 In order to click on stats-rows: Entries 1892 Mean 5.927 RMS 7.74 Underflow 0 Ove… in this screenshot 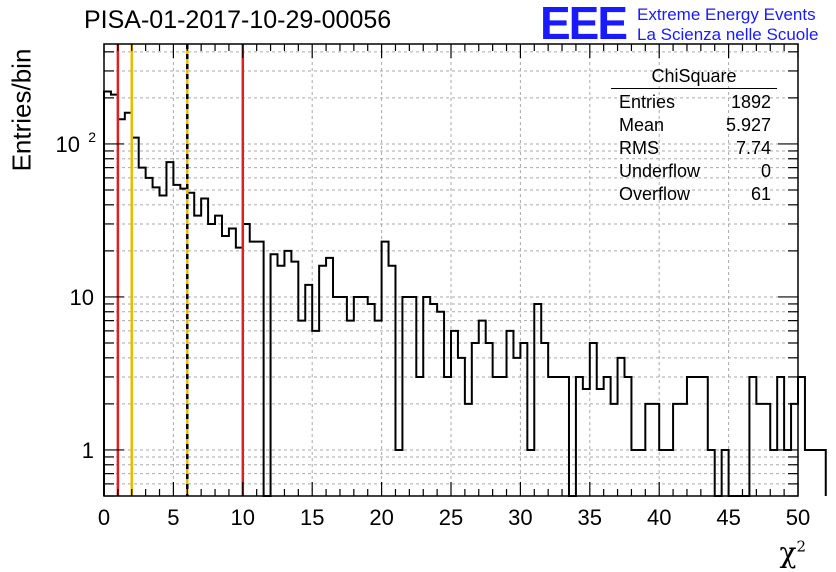, I will do `click(694, 148)`.